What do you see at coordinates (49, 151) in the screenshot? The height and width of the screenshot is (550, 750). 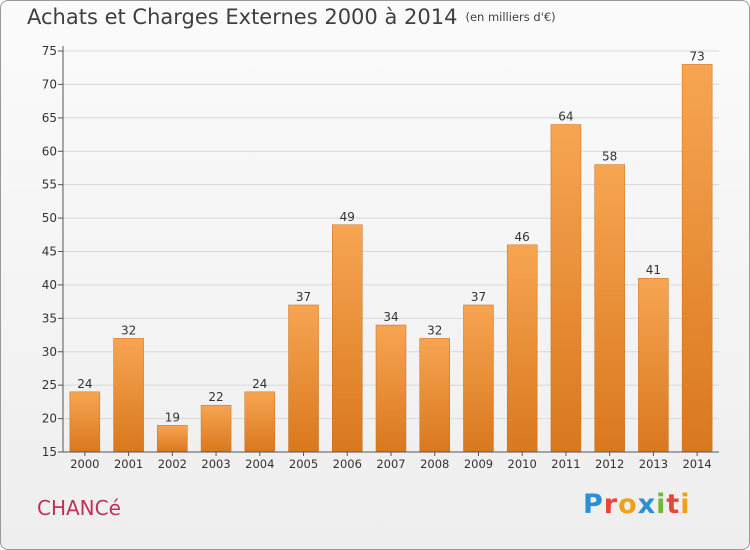 I see `y-tick-label: 60` at bounding box center [49, 151].